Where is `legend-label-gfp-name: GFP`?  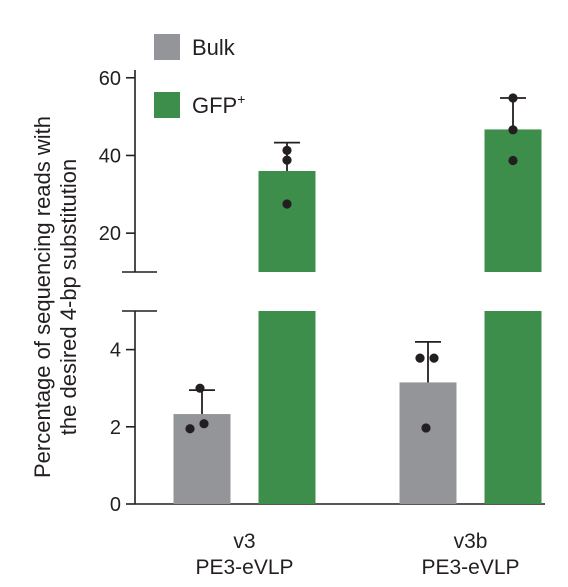
legend-label-gfp-name: GFP is located at coordinates (214, 105).